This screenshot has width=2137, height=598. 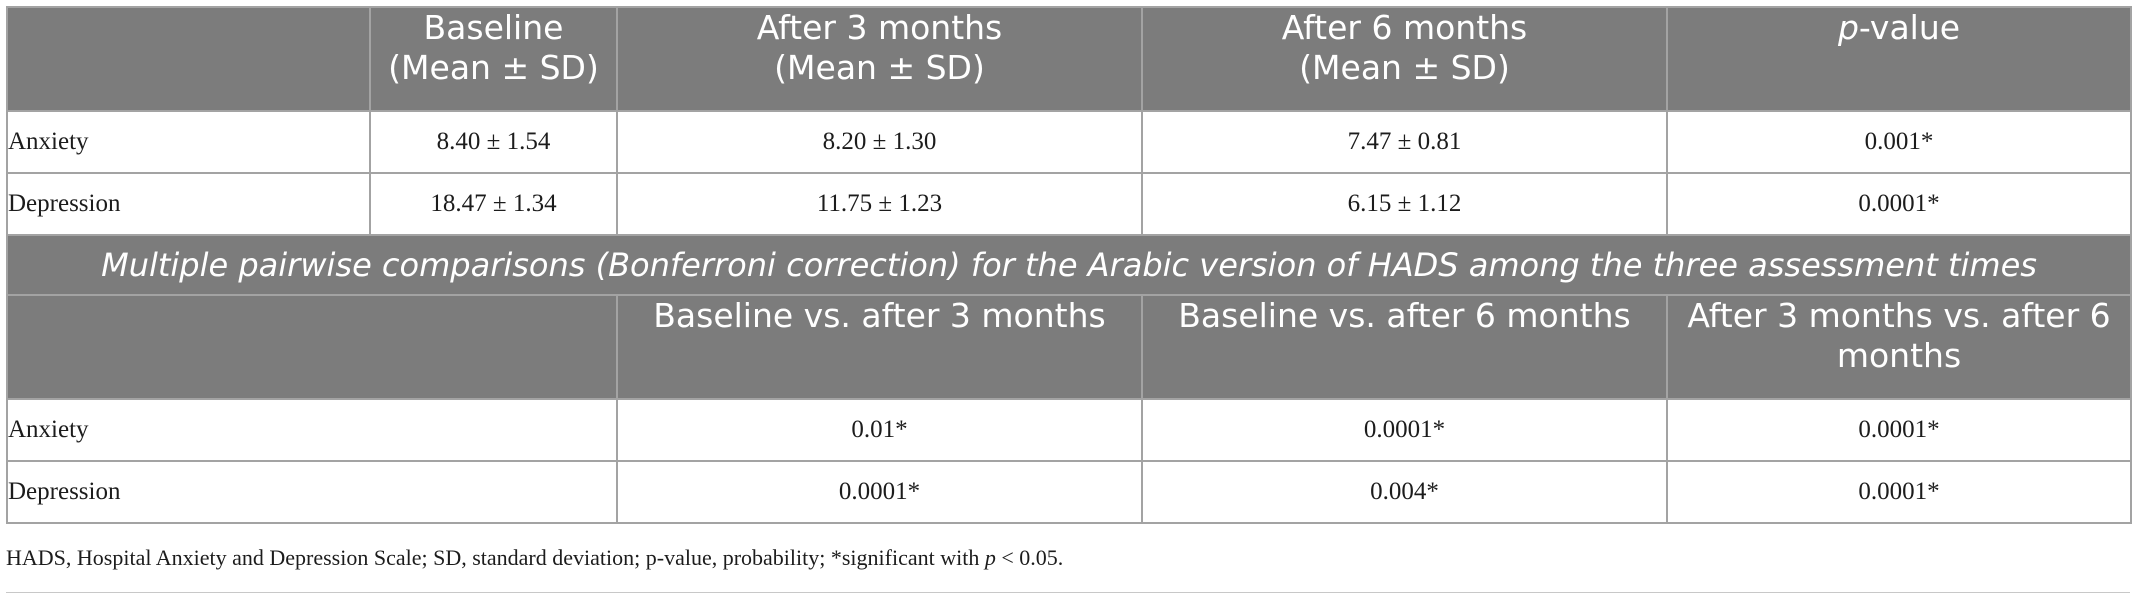 What do you see at coordinates (1899, 142) in the screenshot?
I see `cell-p-value: 0.001*` at bounding box center [1899, 142].